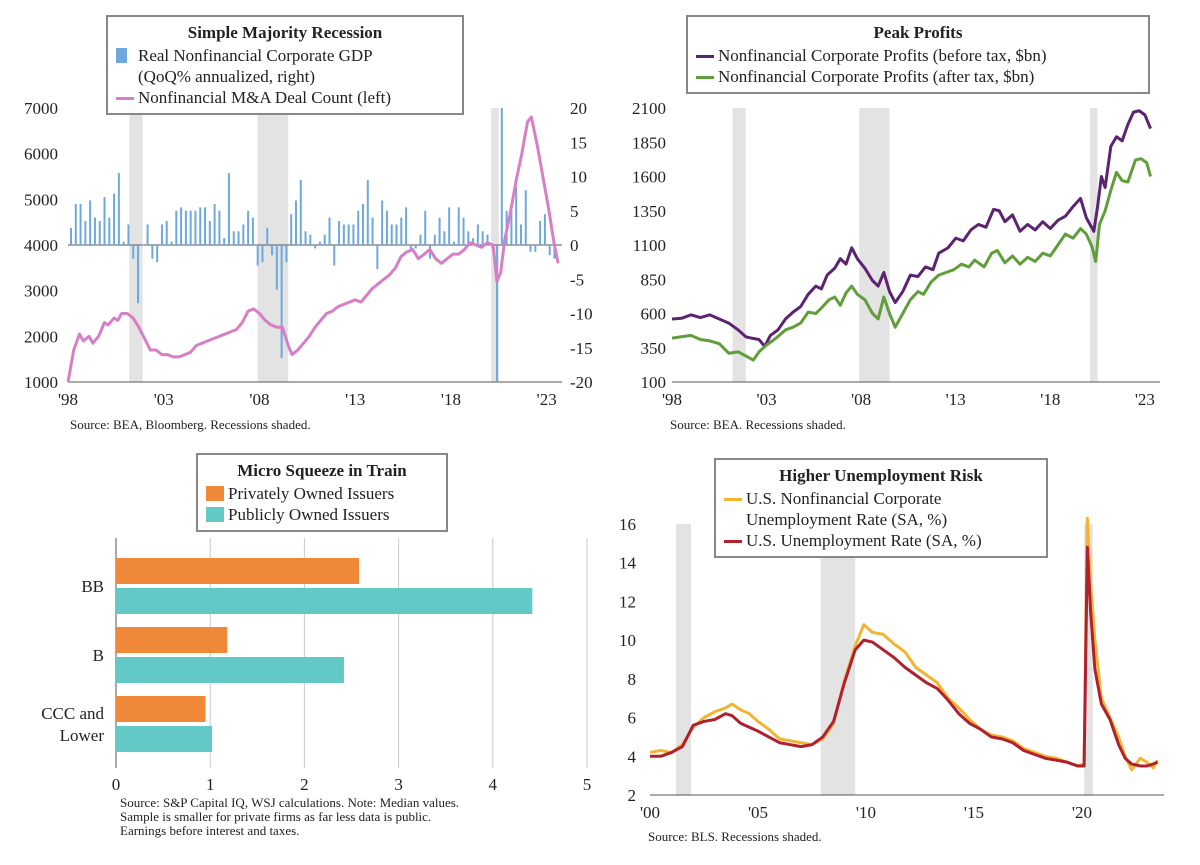  Describe the element at coordinates (654, 279) in the screenshot. I see `y-tick-label: 850` at that location.